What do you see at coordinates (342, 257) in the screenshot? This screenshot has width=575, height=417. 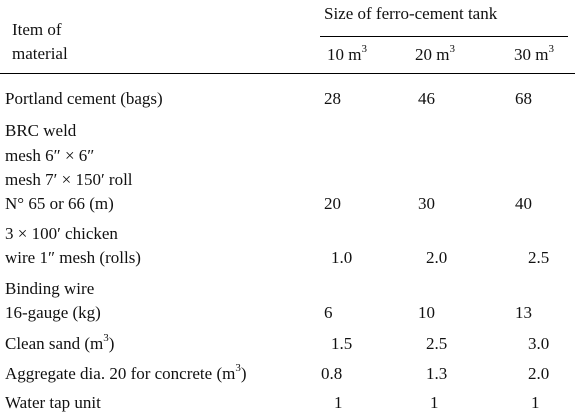 I see `cell-value: 1.0` at bounding box center [342, 257].